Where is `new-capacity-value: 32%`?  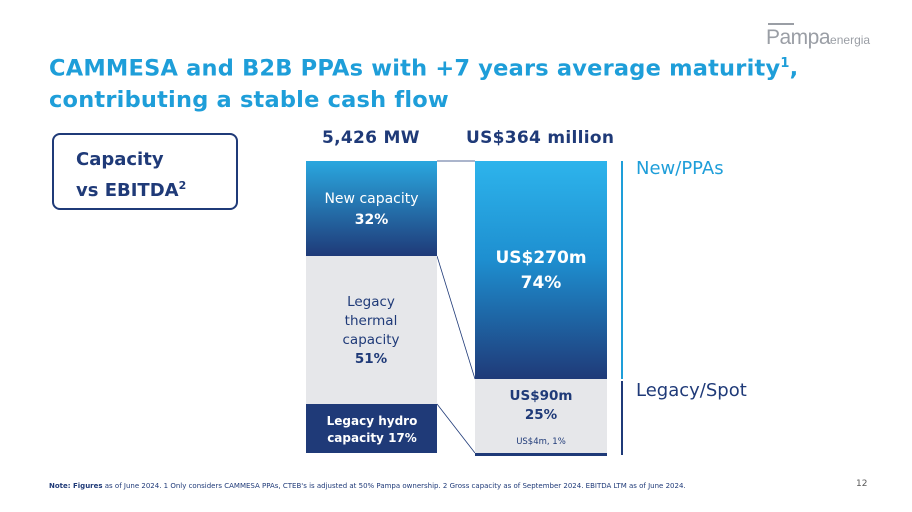 new-capacity-value: 32% is located at coordinates (371, 220).